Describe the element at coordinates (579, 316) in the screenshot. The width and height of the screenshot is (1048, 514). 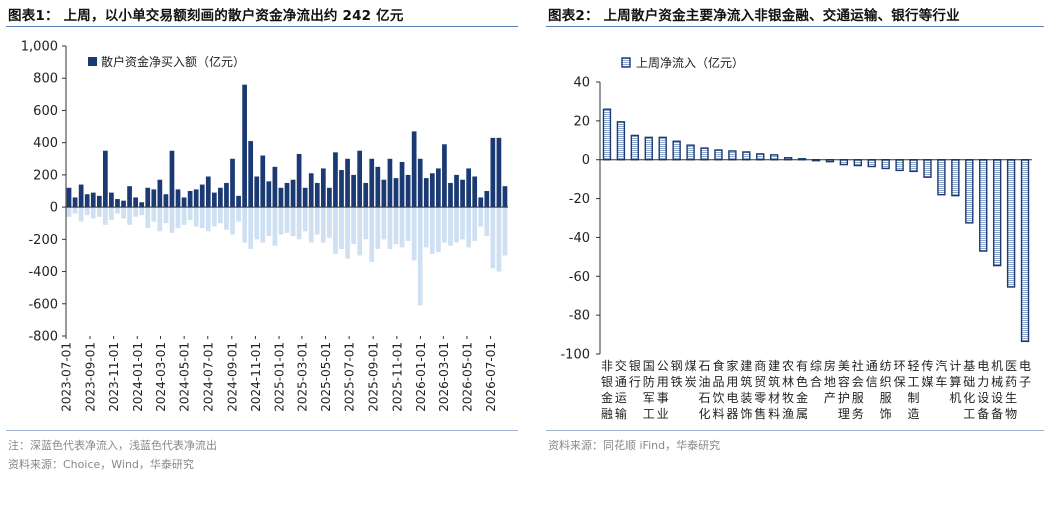
I see `y-tick-label-6: -80` at that location.